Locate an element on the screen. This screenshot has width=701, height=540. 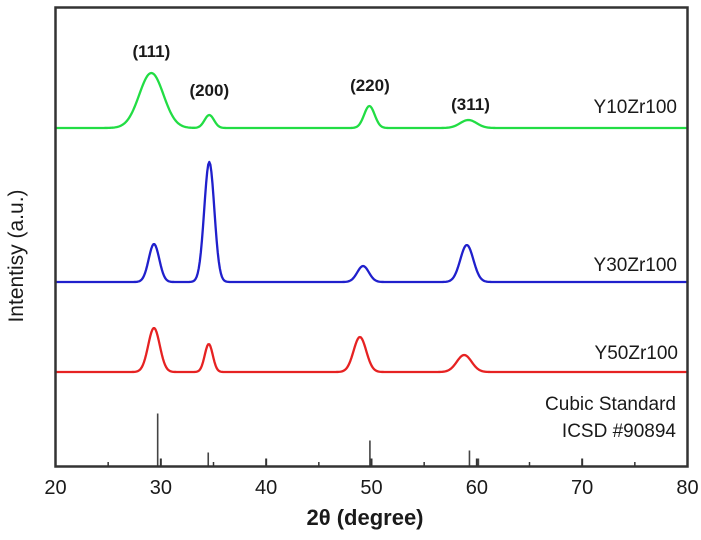
standard-pattern-lines is located at coordinates (318, 439).